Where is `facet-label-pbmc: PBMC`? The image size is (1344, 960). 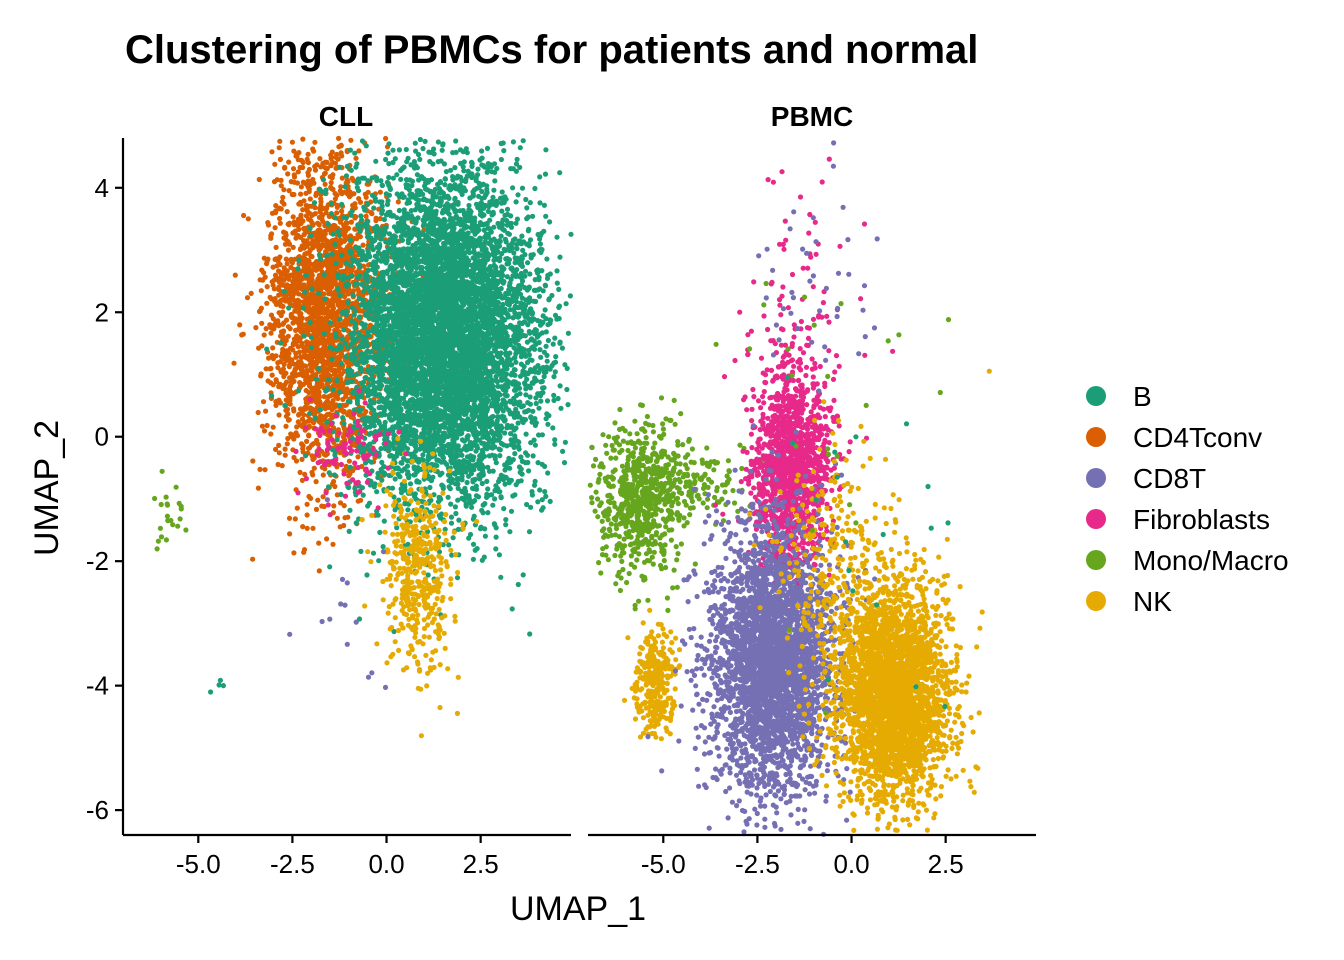
facet-label-pbmc: PBMC is located at coordinates (812, 116).